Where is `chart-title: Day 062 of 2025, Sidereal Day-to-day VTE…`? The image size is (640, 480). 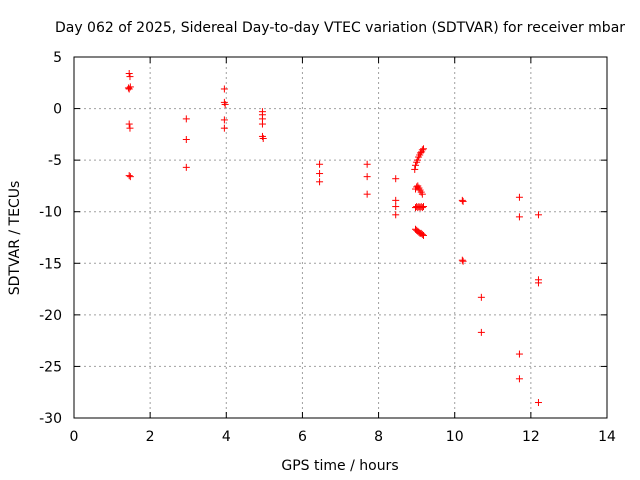 chart-title: Day 062 of 2025, Sidereal Day-to-day VTE… is located at coordinates (340, 28).